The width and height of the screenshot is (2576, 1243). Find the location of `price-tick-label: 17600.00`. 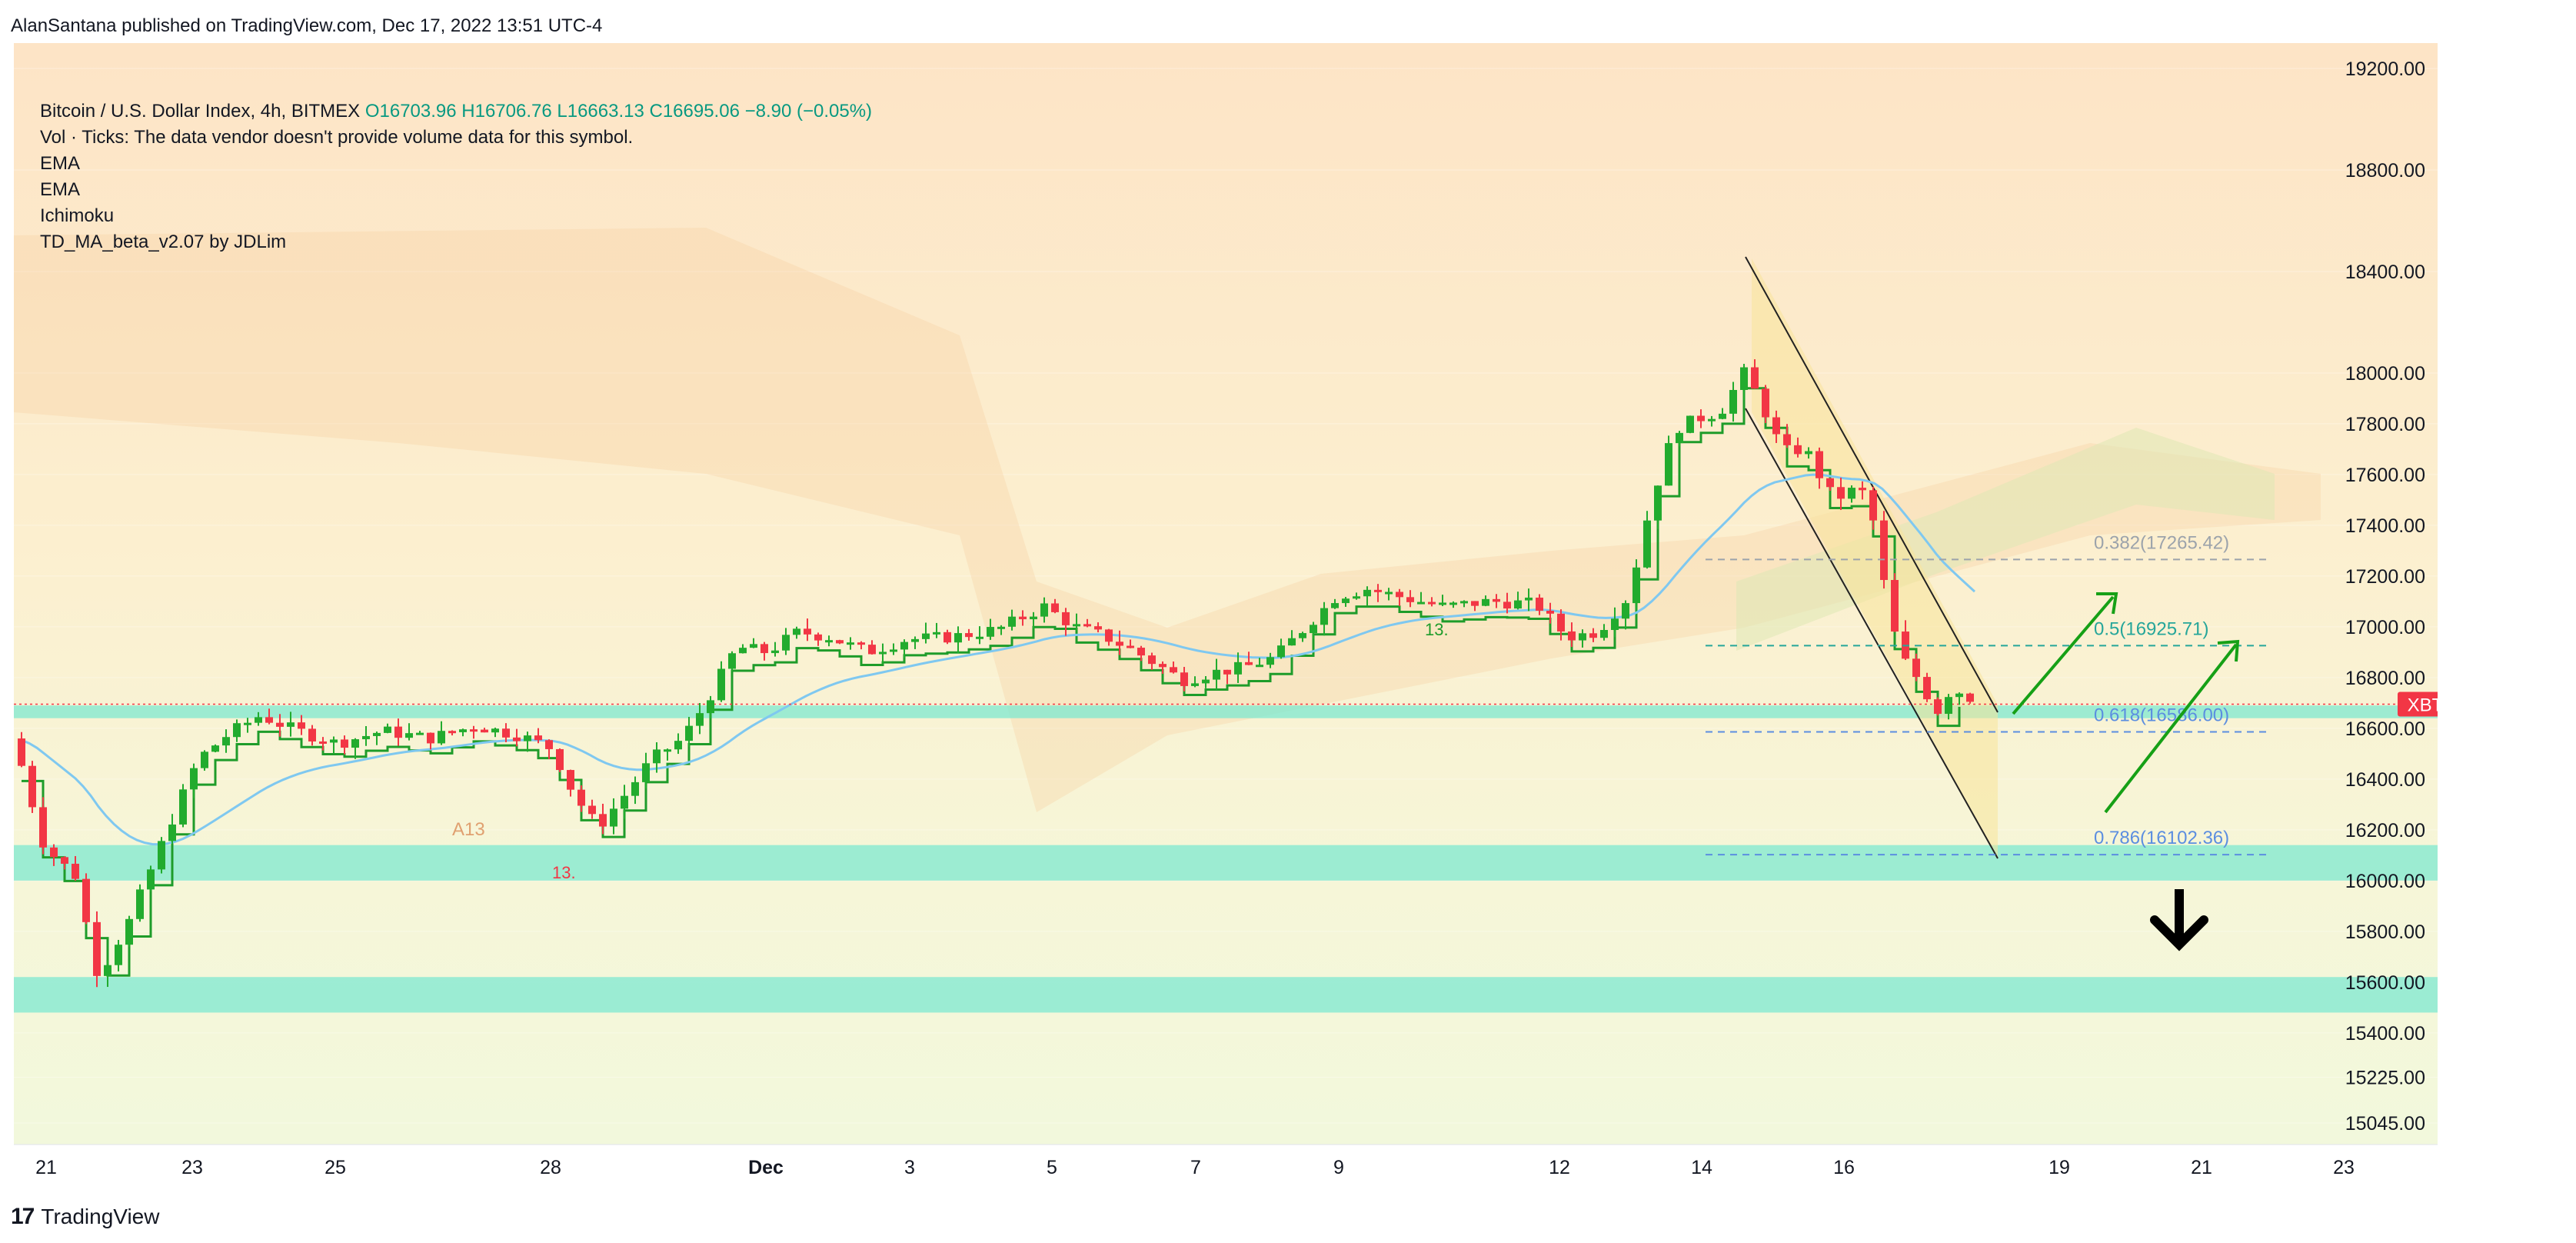

price-tick-label: 17600.00 is located at coordinates (2385, 475).